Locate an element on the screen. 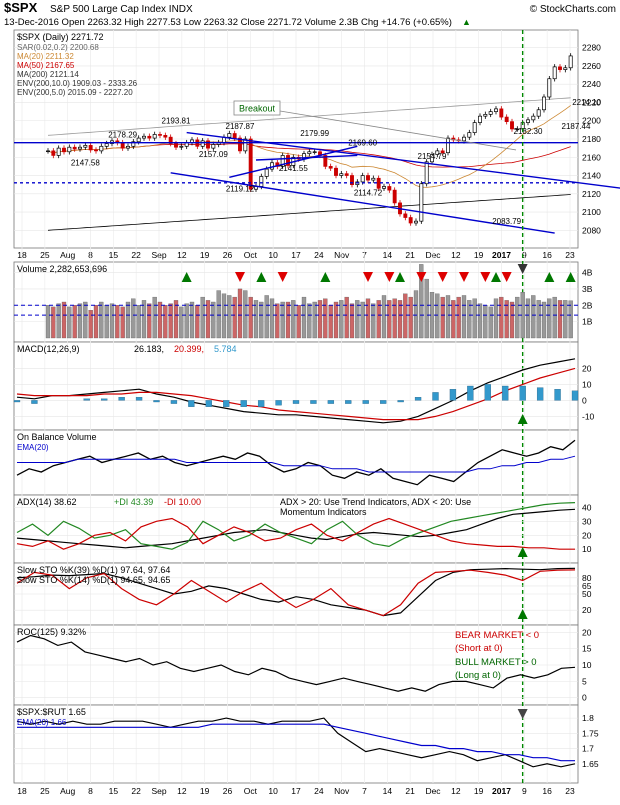 This screenshot has height=805, width=620. price-annotation: 2169.60 is located at coordinates (362, 142).